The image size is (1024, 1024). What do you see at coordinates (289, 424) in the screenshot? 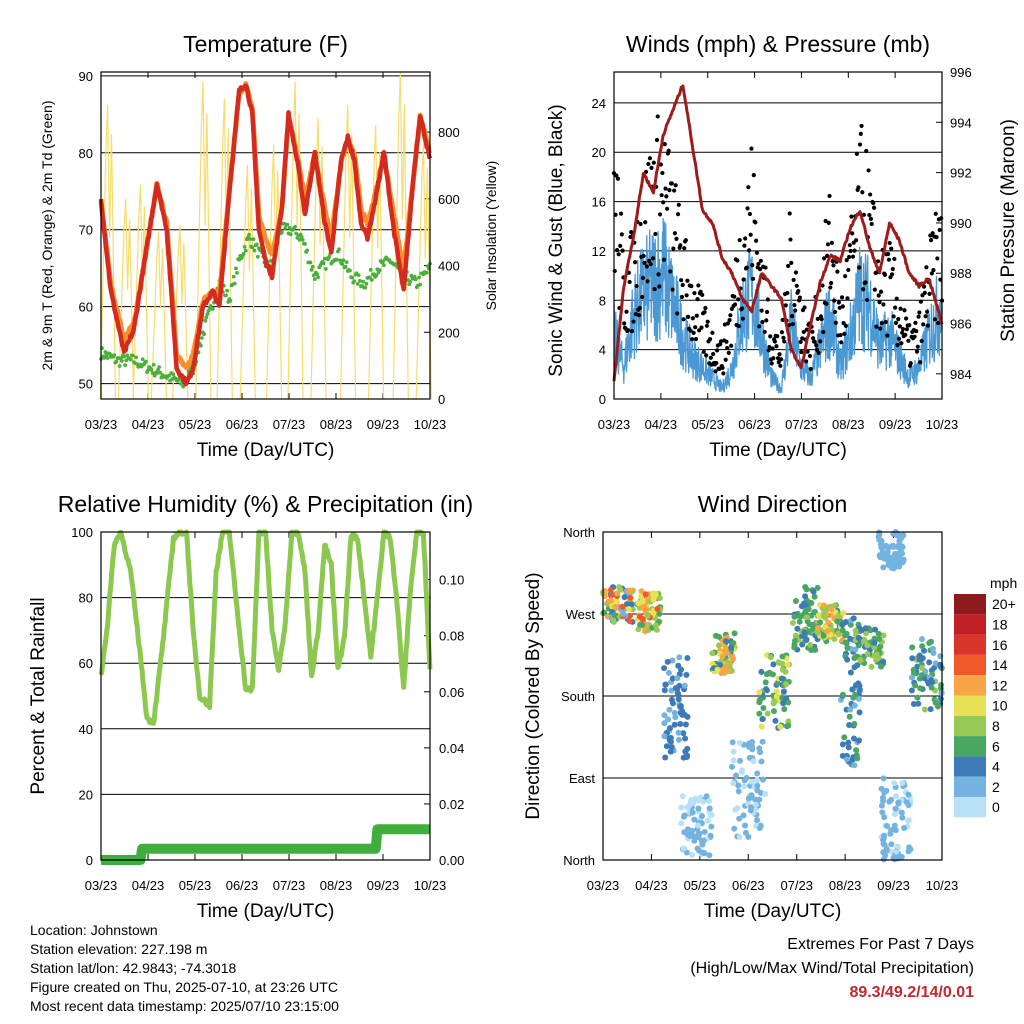
I see `x-tick-label: 07/23` at bounding box center [289, 424].